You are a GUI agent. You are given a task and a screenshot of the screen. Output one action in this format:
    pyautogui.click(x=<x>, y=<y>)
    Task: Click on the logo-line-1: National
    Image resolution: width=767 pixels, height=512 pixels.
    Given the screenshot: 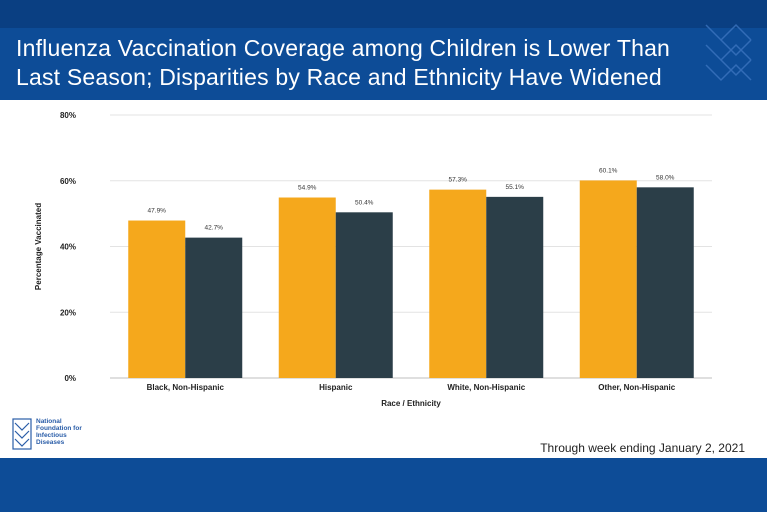 What is the action you would take?
    pyautogui.click(x=49, y=421)
    